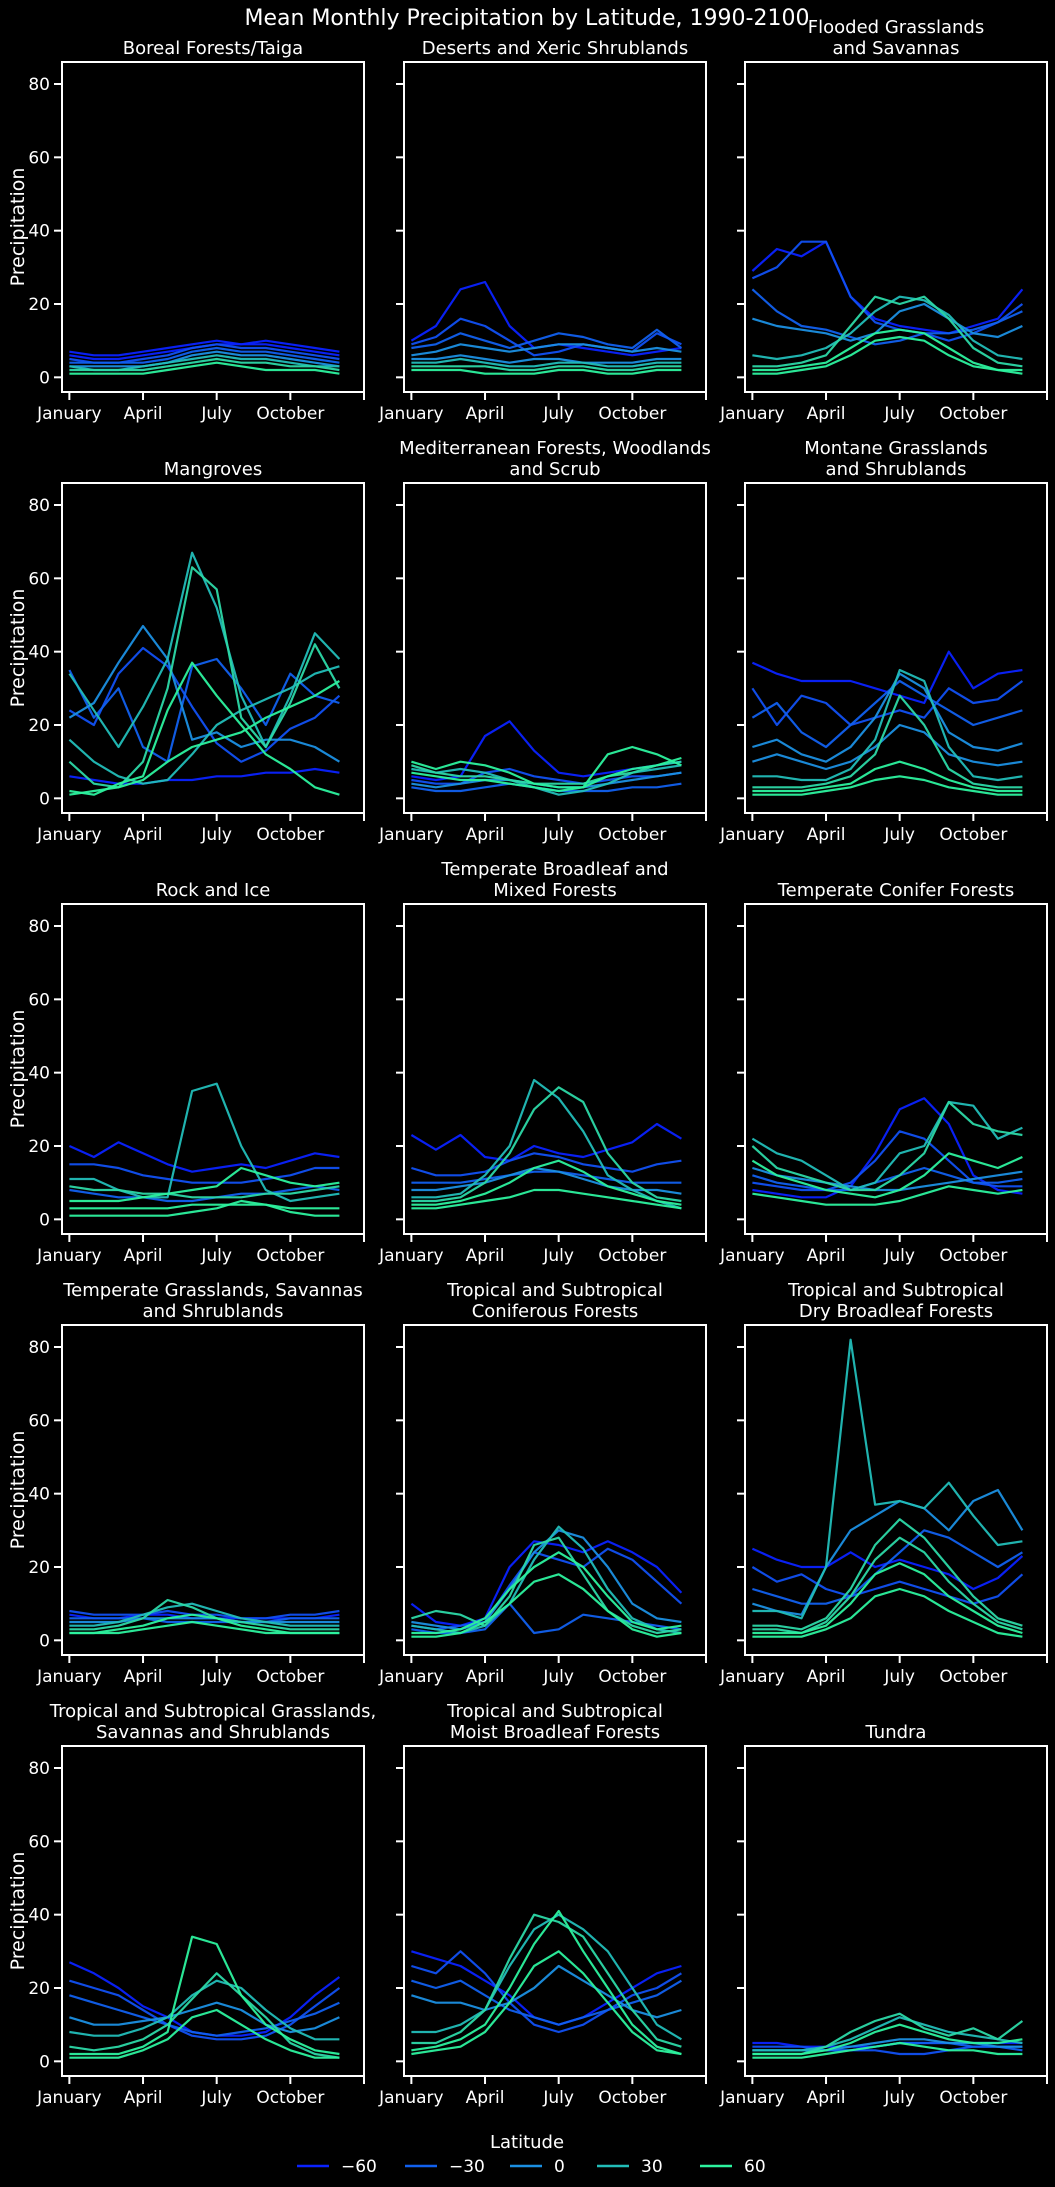 This screenshot has width=1055, height=2187. Describe the element at coordinates (531, 2154) in the screenshot. I see `legend: Latitude −60 −30 0 30 60` at that location.